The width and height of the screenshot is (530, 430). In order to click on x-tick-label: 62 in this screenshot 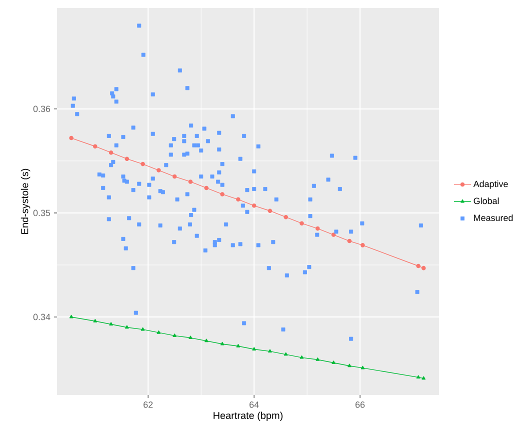, I will do `click(148, 405)`.